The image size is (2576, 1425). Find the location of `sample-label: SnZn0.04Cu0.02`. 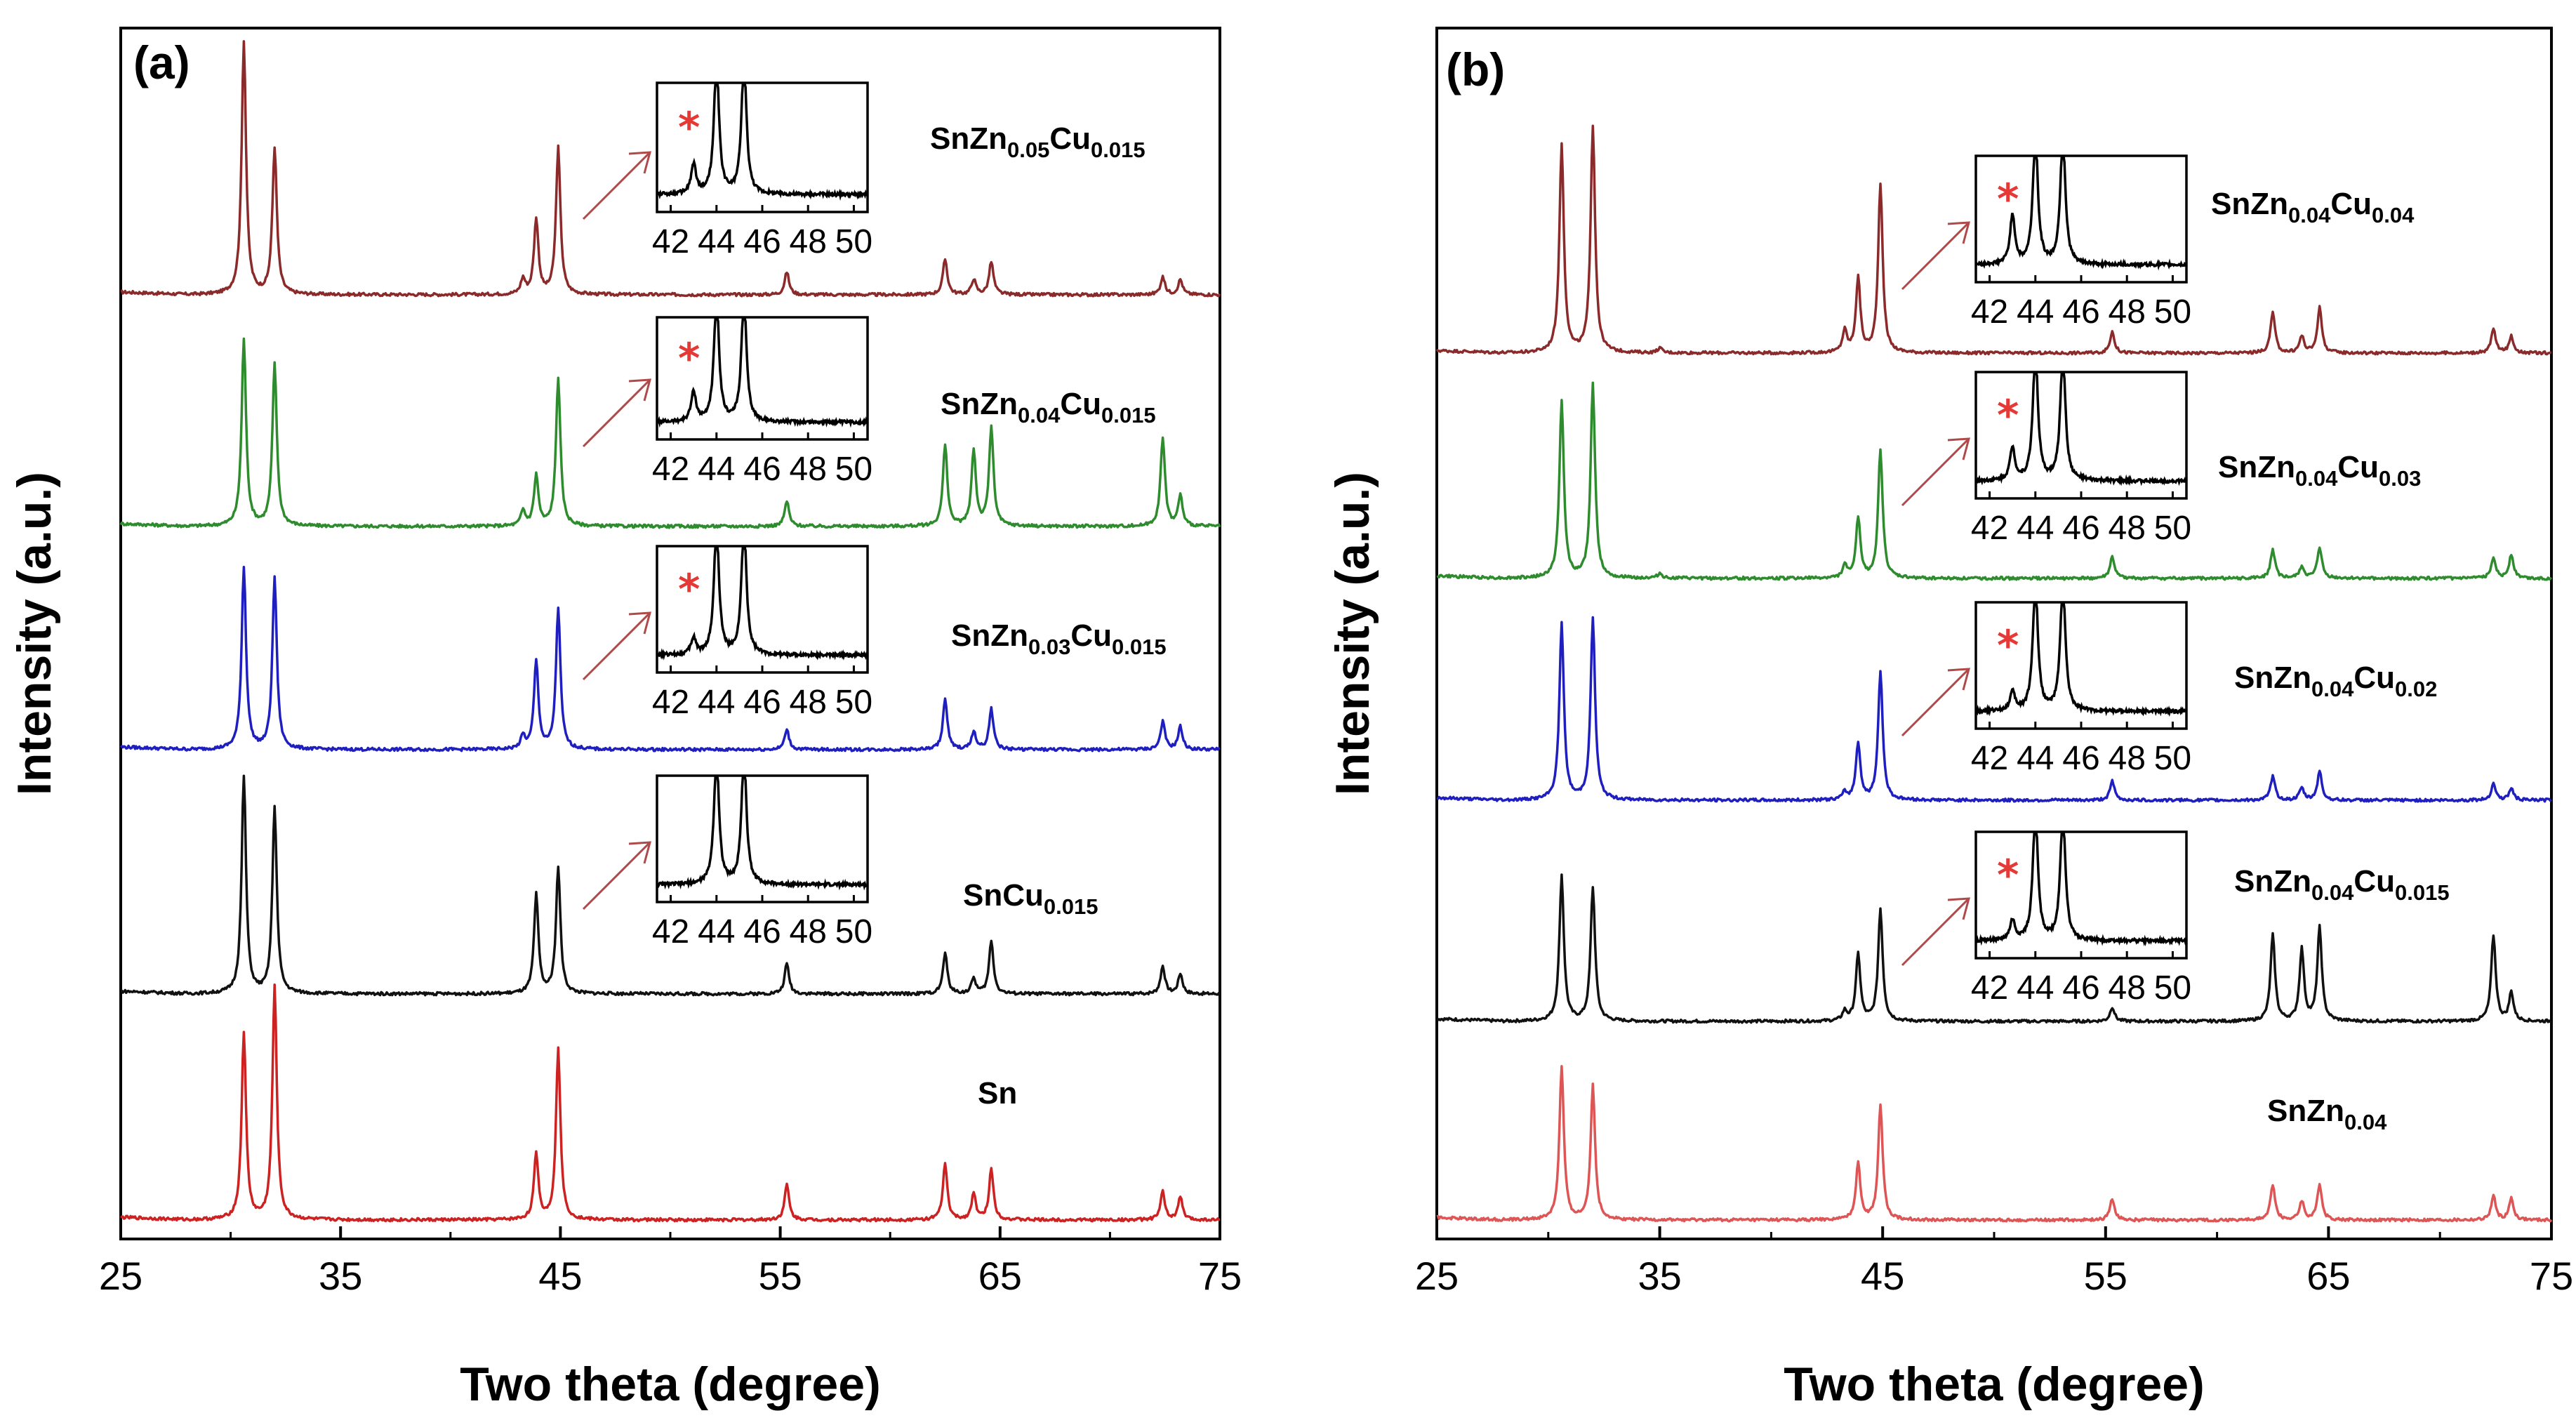

sample-label: SnZn0.04Cu0.02 is located at coordinates (2335, 681).